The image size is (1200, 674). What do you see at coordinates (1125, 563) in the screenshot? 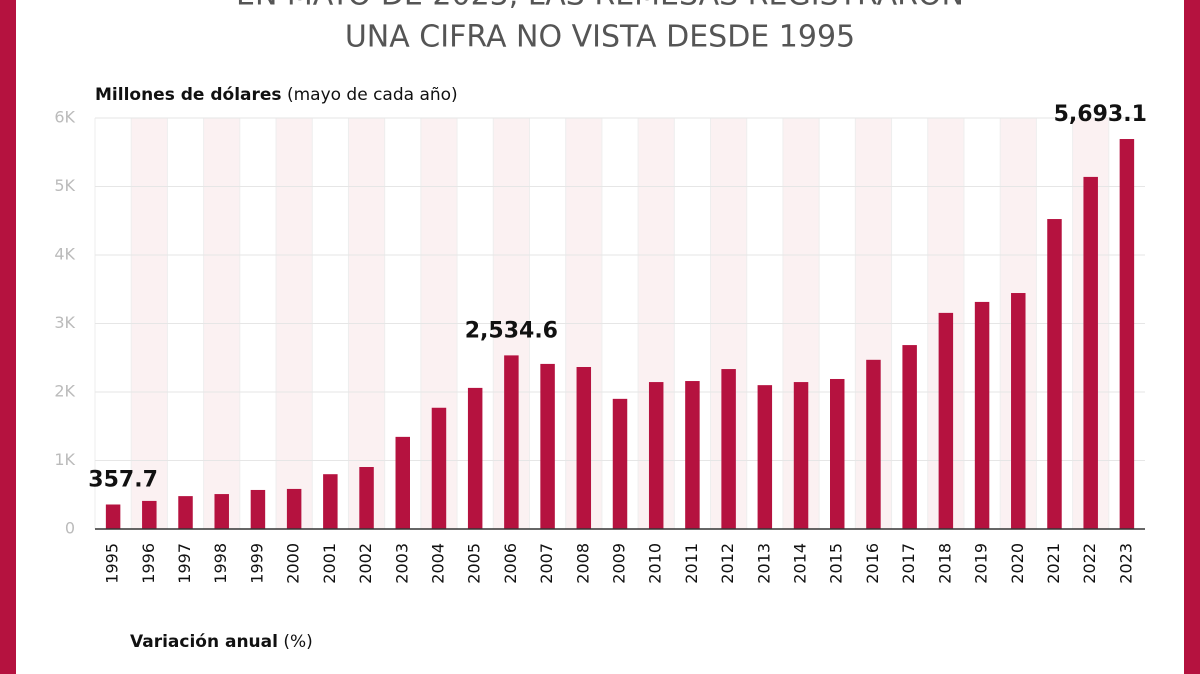
I see `x-tick-label: 2023` at bounding box center [1125, 563].